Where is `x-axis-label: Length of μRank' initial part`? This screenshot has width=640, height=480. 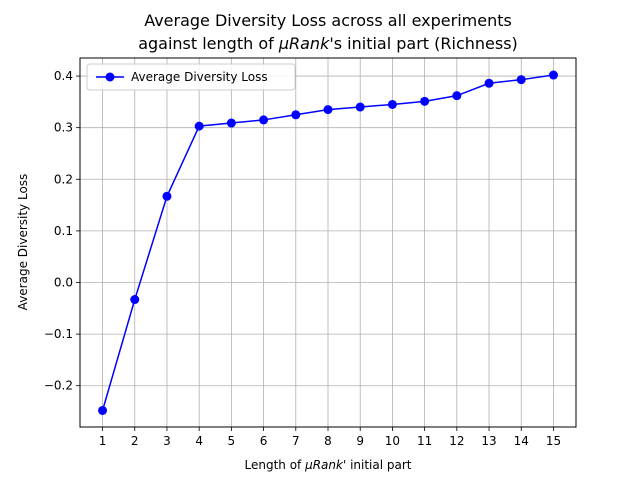
x-axis-label: Length of μRank' initial part is located at coordinates (327, 465).